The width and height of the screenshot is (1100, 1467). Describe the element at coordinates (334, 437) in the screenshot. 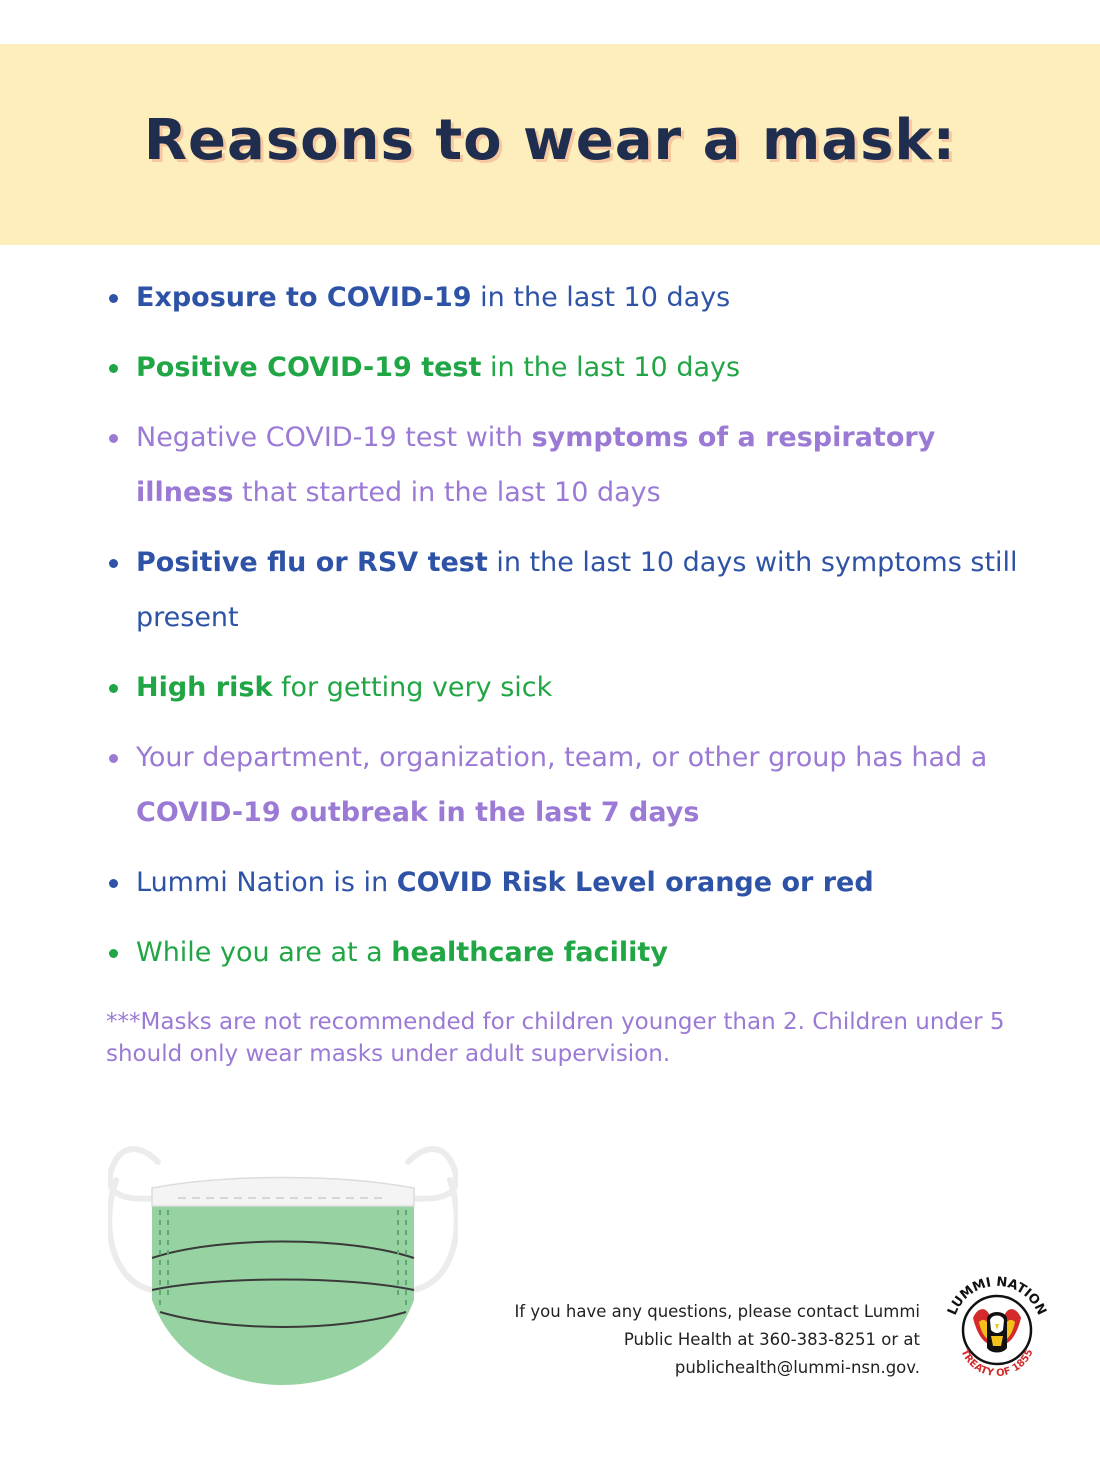

I see `reason-text: Negative COVID-19 test with` at that location.